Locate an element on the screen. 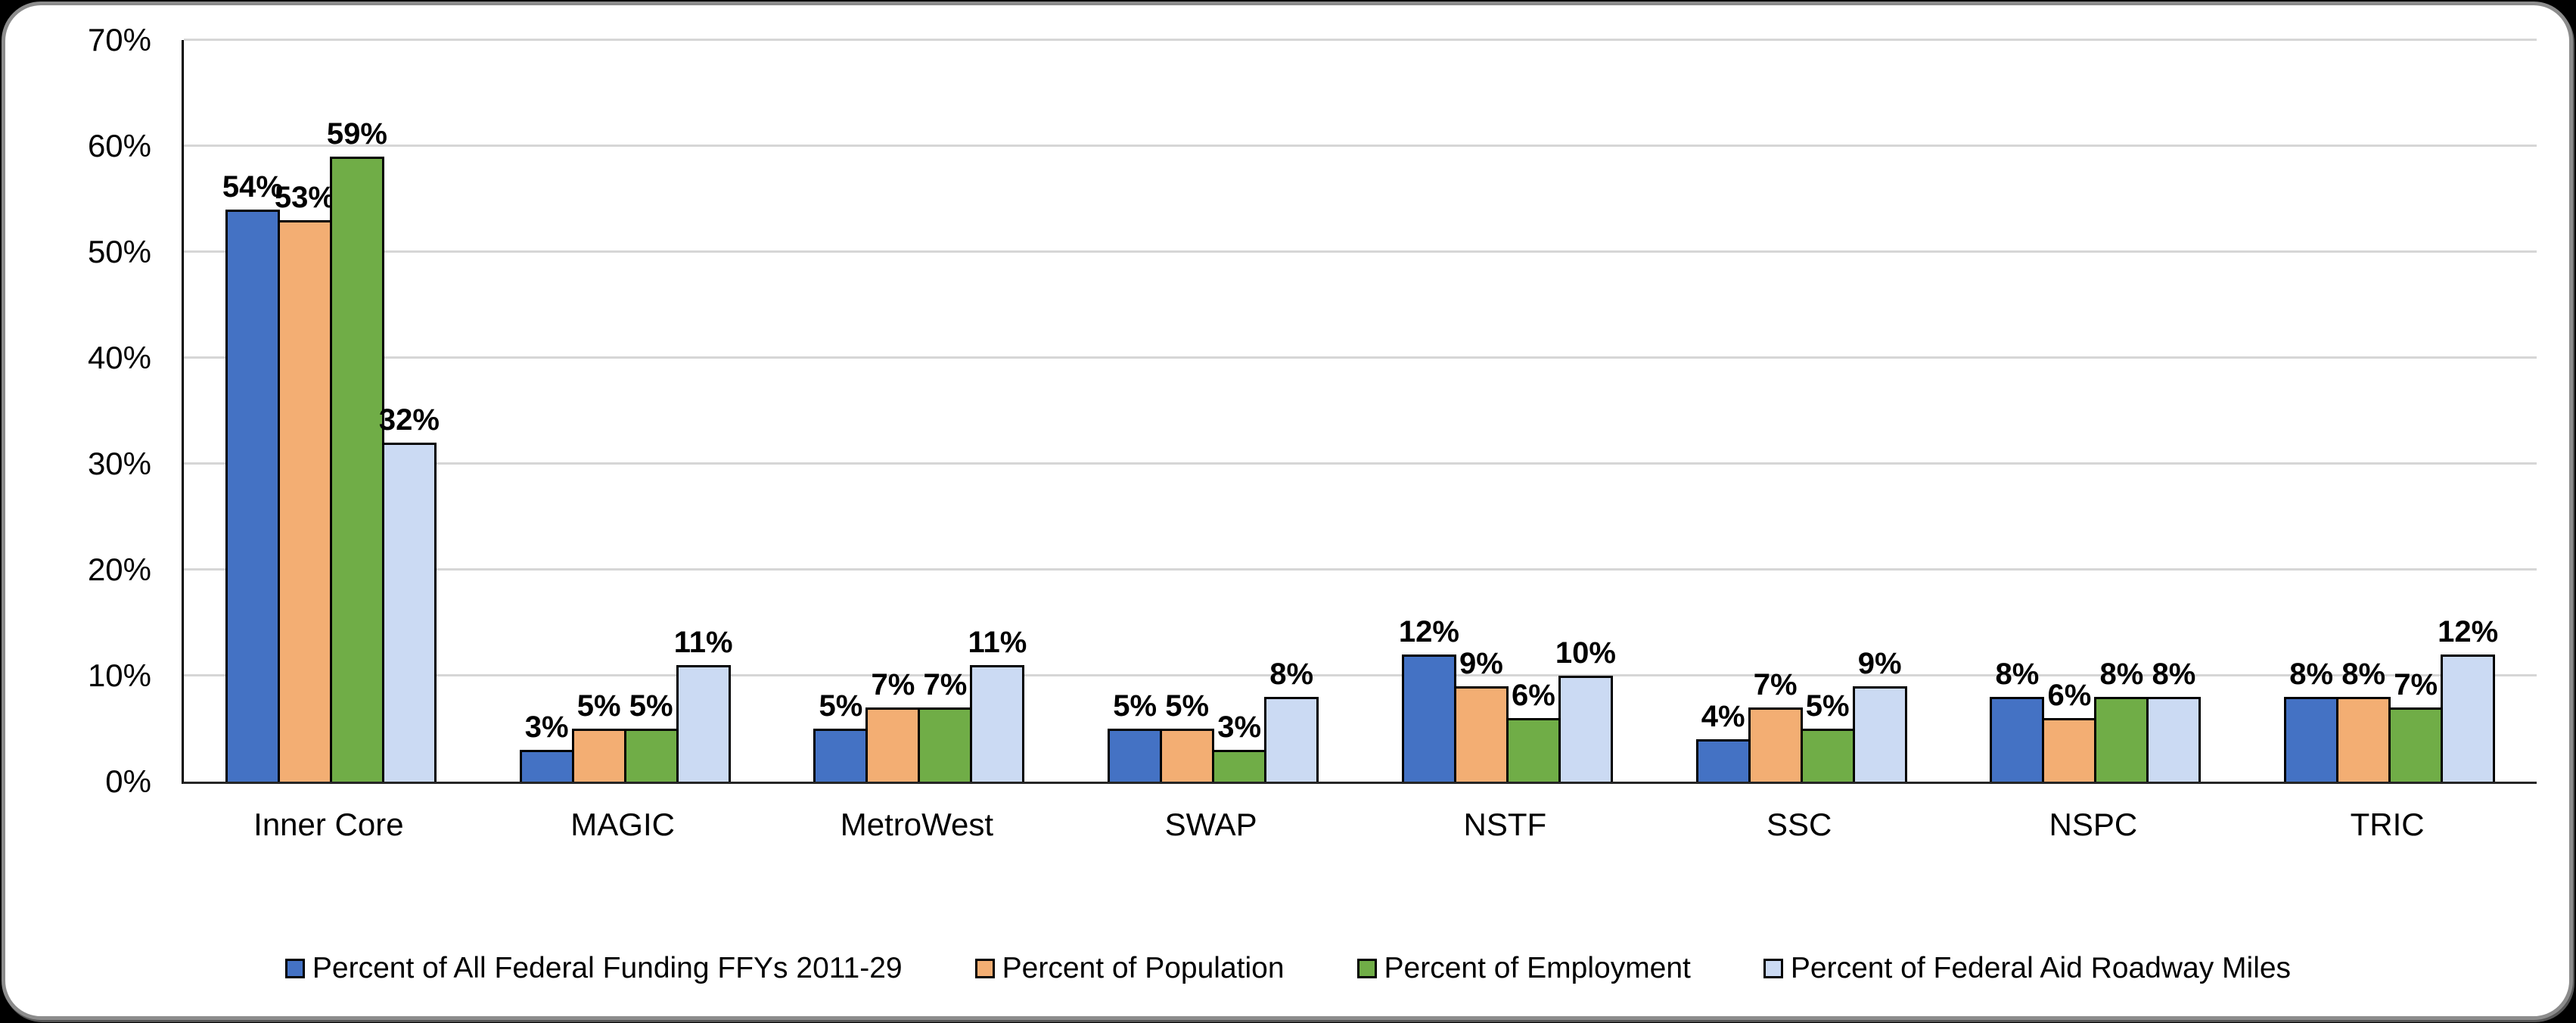  y-tick-label: 60% is located at coordinates (119, 145).